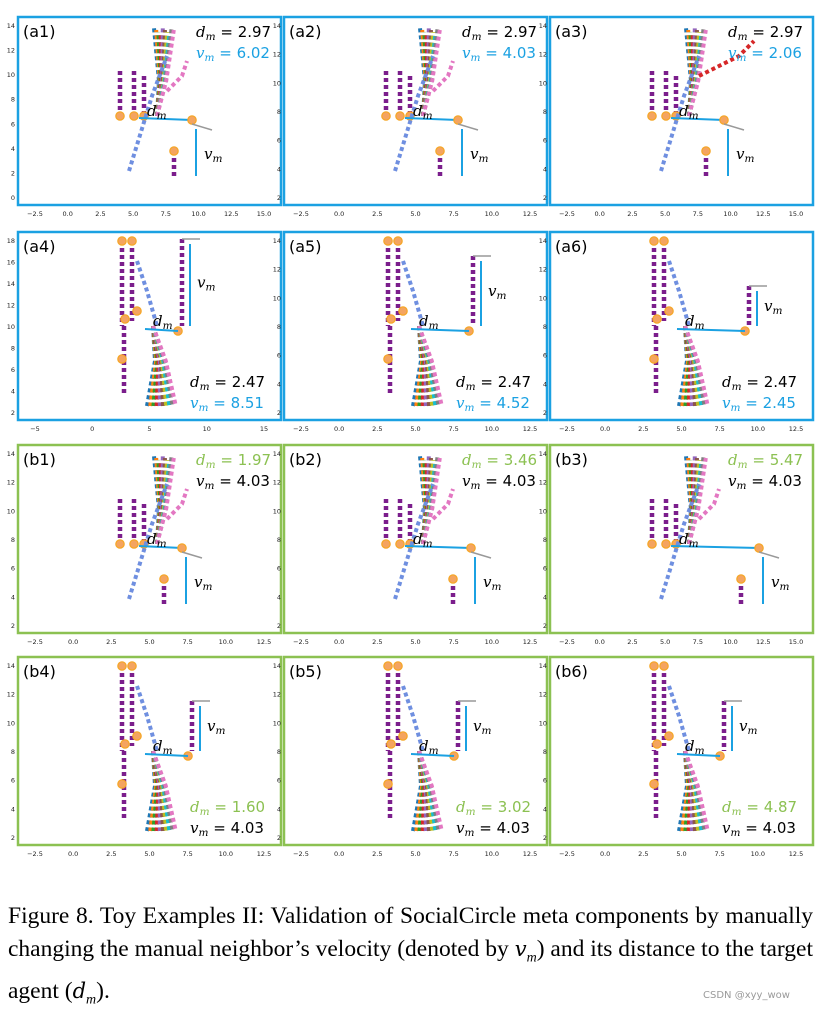 This screenshot has height=1016, width=834. I want to click on xtick-a5-2: 2.5, so click(377, 429).